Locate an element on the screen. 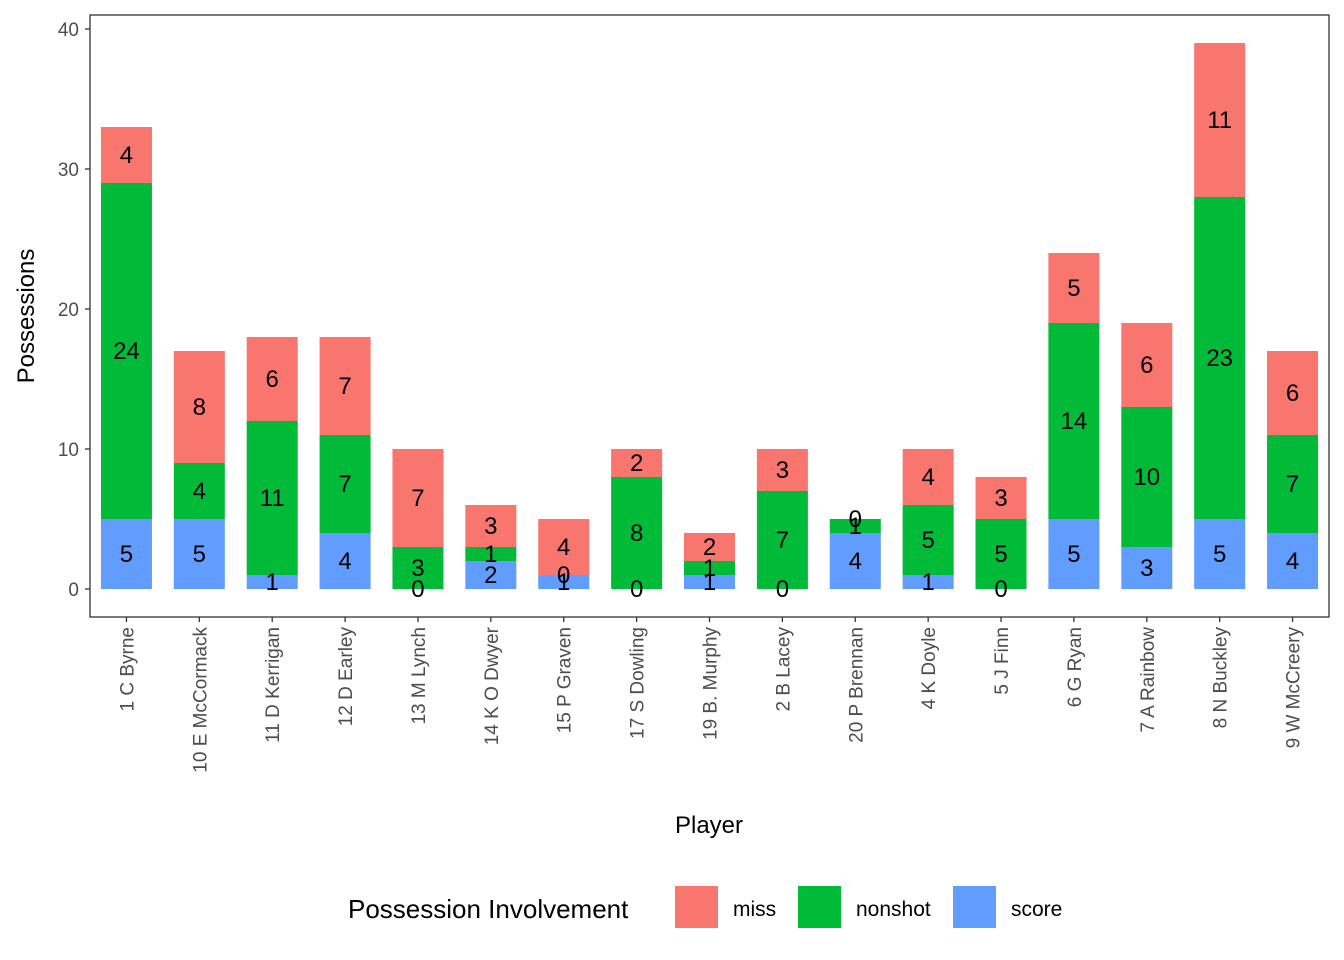  bar-label-miss-6-g-ryan: 5 is located at coordinates (1073, 288).